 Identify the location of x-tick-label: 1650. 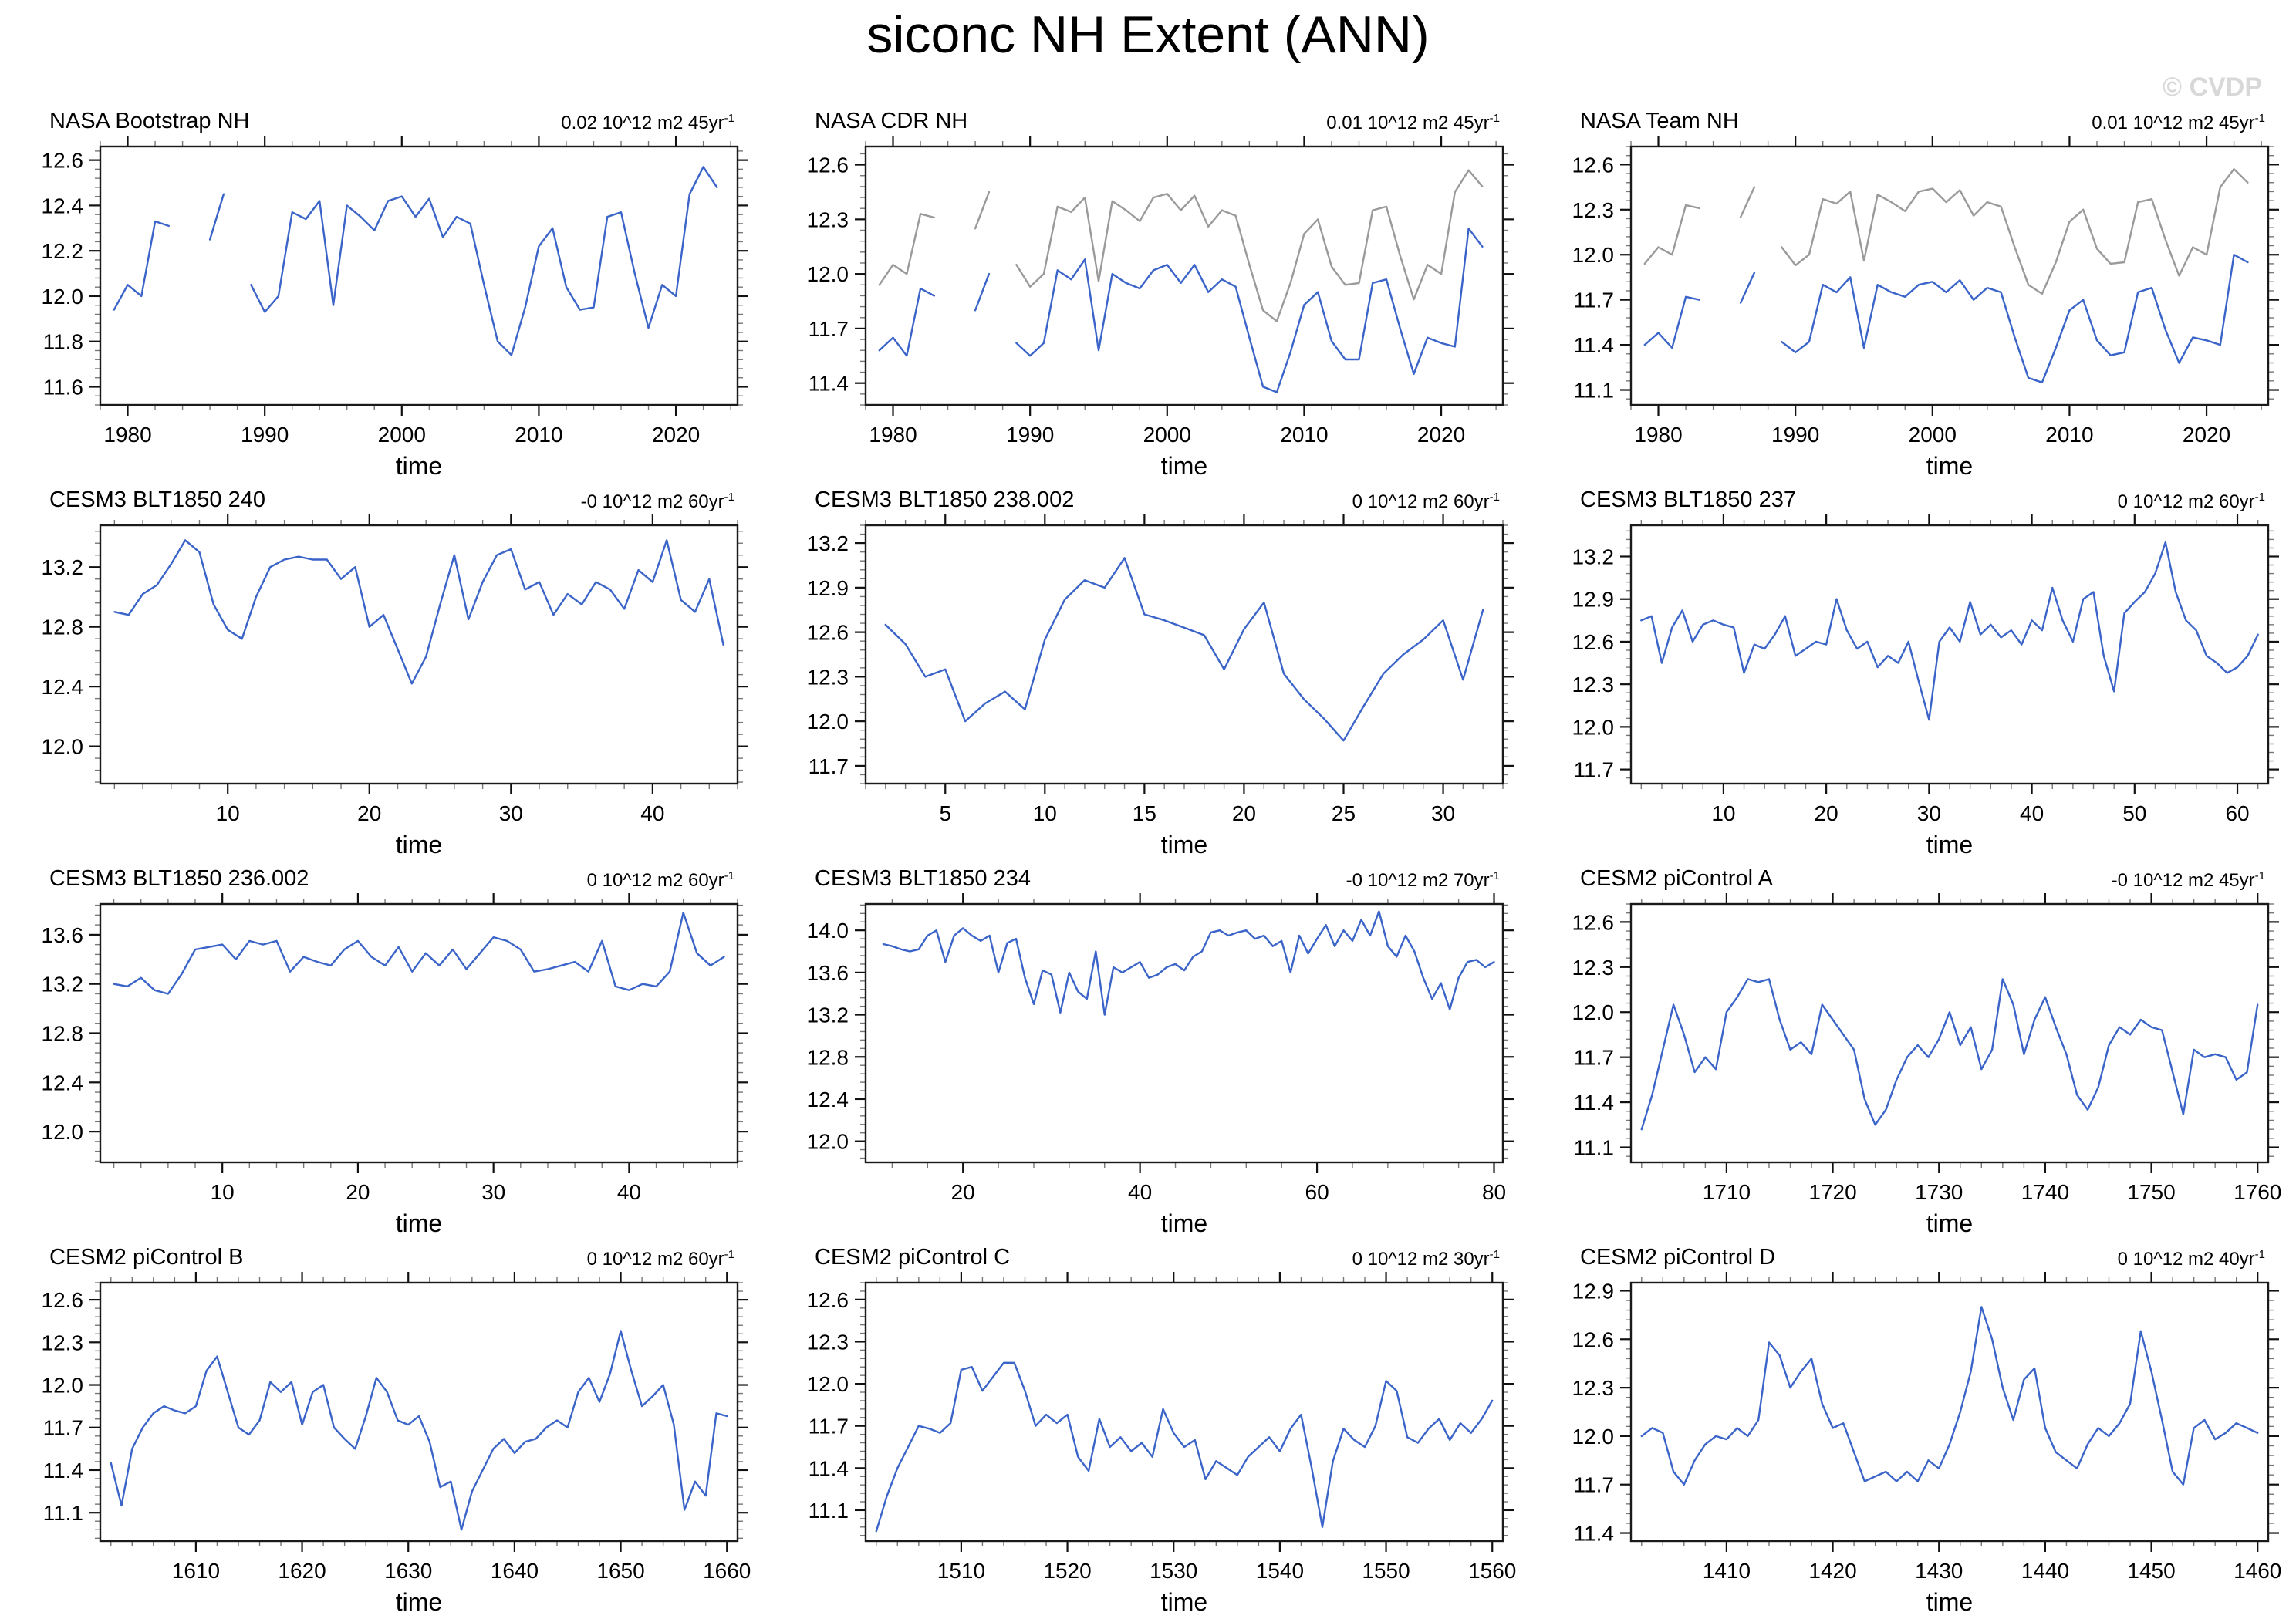
(620, 1571).